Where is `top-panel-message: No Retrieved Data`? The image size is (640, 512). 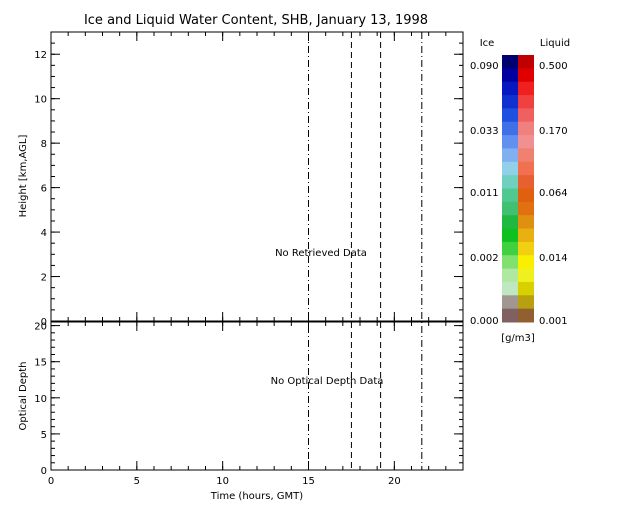 top-panel-message: No Retrieved Data is located at coordinates (321, 253).